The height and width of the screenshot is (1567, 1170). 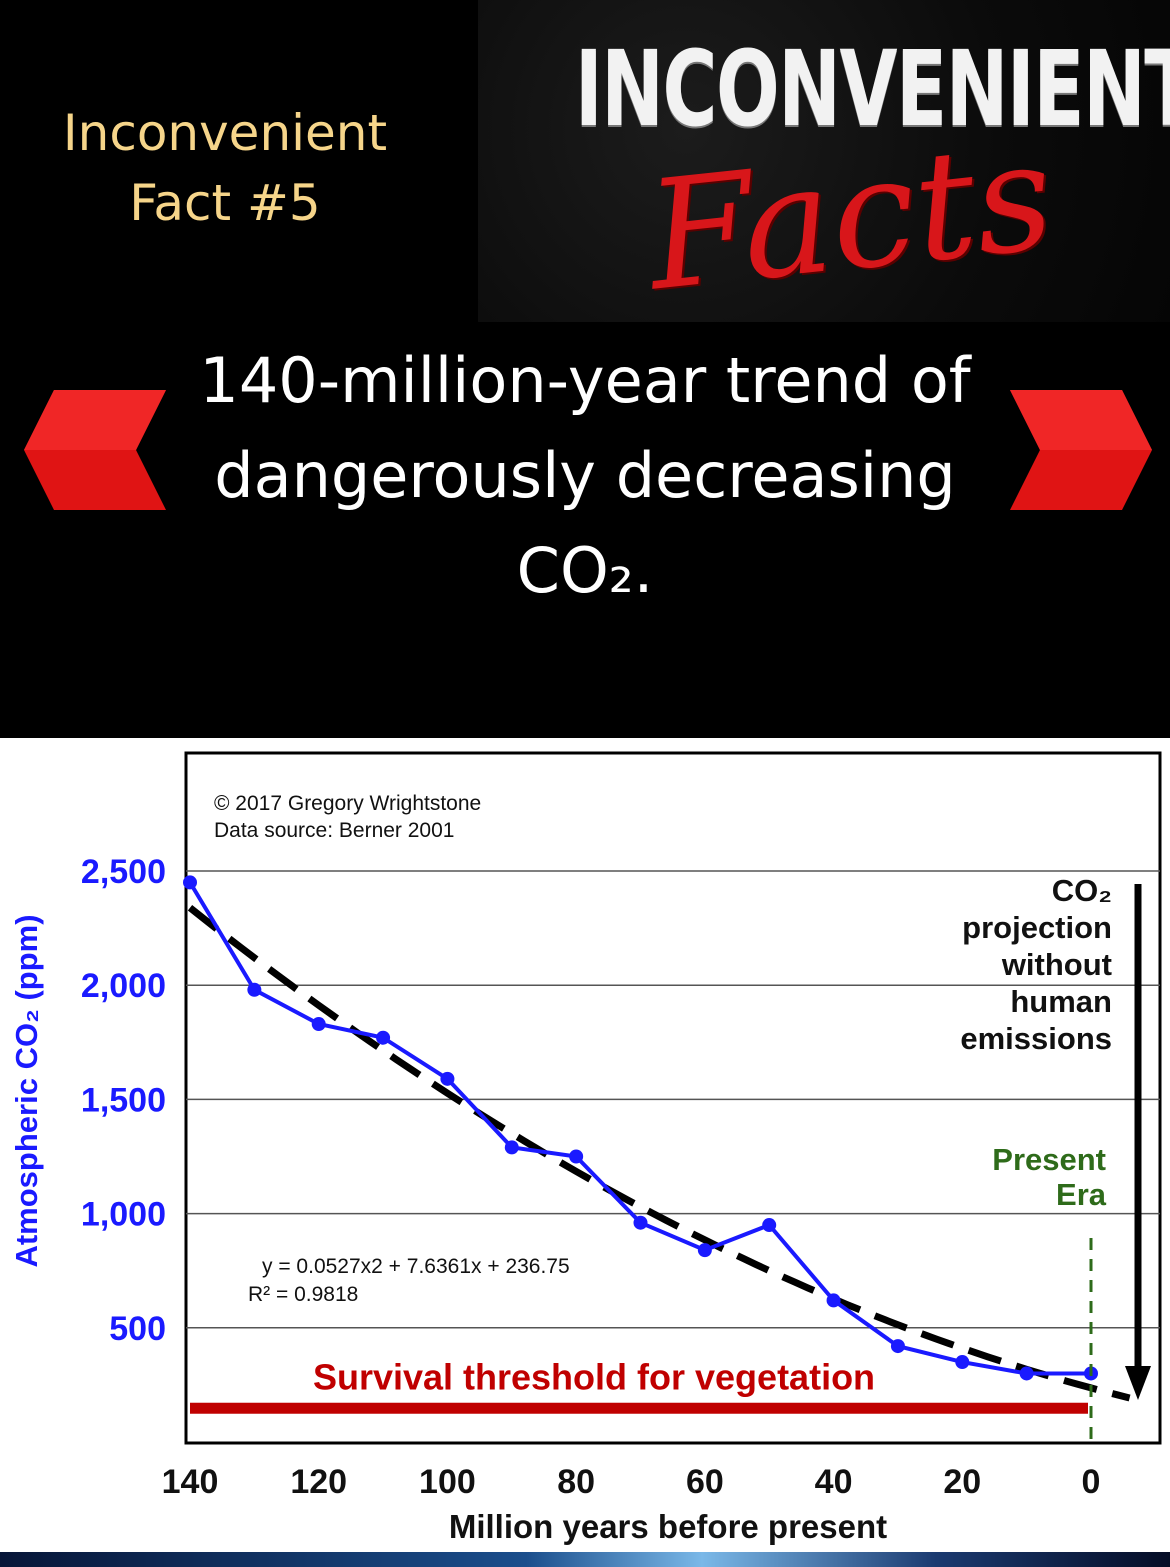 I want to click on x-tick-label: 0, so click(x=1091, y=1482).